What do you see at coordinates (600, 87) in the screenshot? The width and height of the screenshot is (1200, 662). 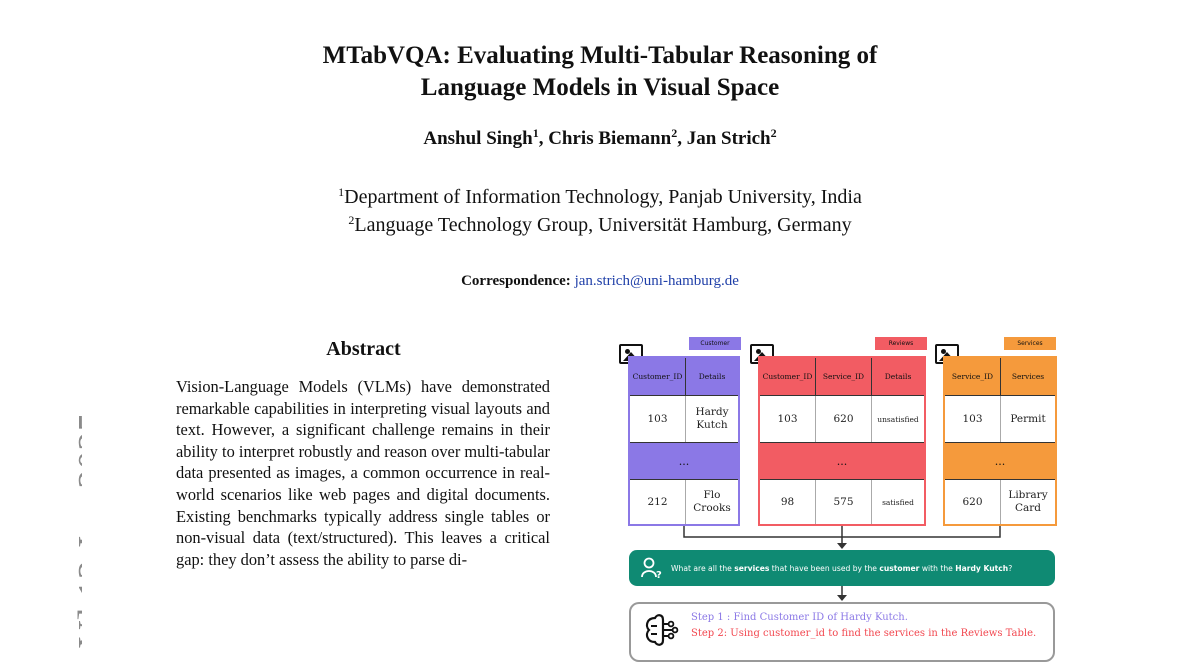 I see `title-line-2: Language Models in Visual Space` at bounding box center [600, 87].